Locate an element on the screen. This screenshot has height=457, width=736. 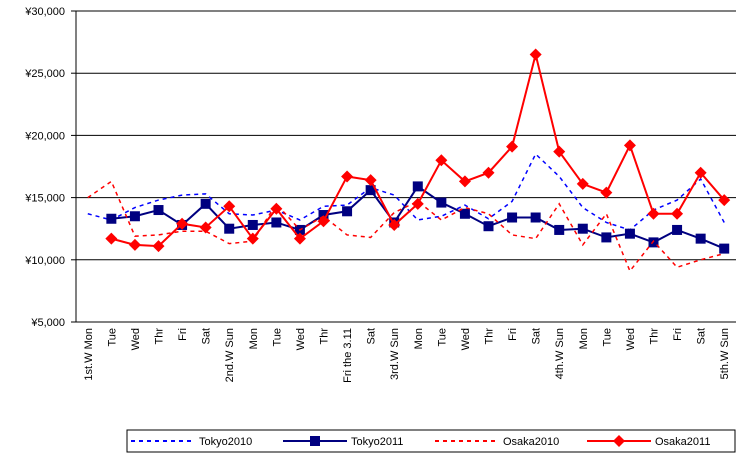
legend-label: Tokyo2011 is located at coordinates (377, 442).